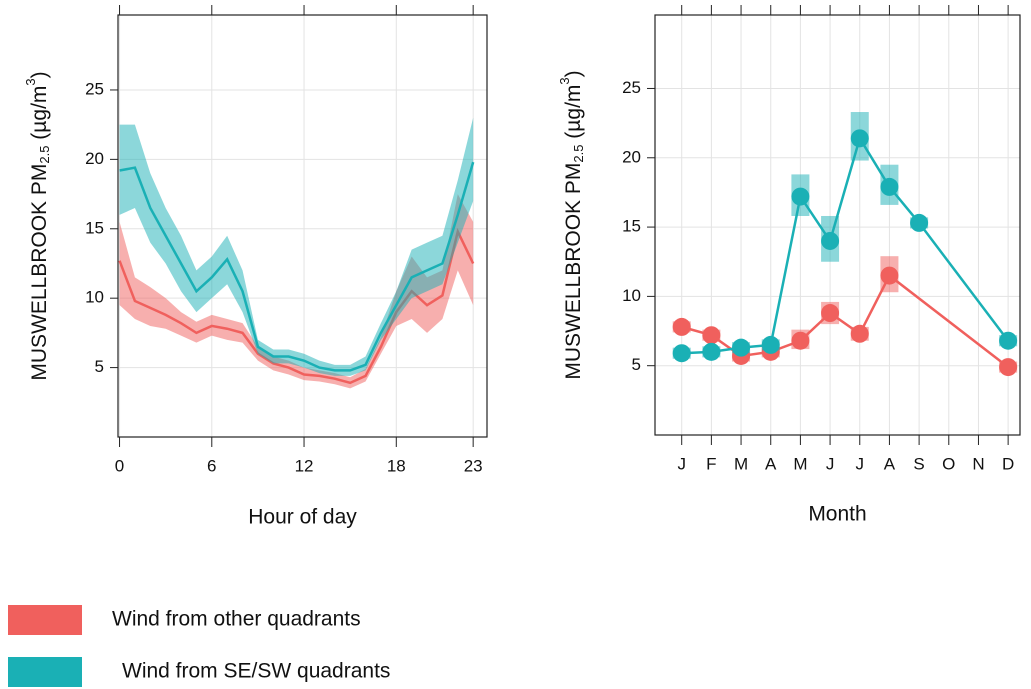  What do you see at coordinates (211, 465) in the screenshot?
I see `x-tick-label: 6` at bounding box center [211, 465].